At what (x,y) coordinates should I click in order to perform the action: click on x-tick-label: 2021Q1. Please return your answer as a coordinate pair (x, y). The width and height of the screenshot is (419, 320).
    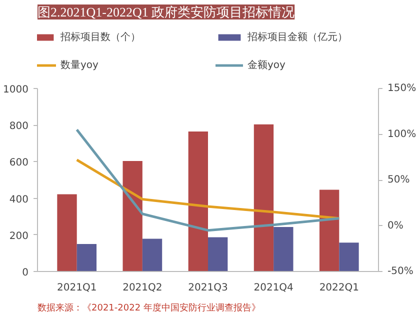
    Looking at the image, I should click on (77, 288).